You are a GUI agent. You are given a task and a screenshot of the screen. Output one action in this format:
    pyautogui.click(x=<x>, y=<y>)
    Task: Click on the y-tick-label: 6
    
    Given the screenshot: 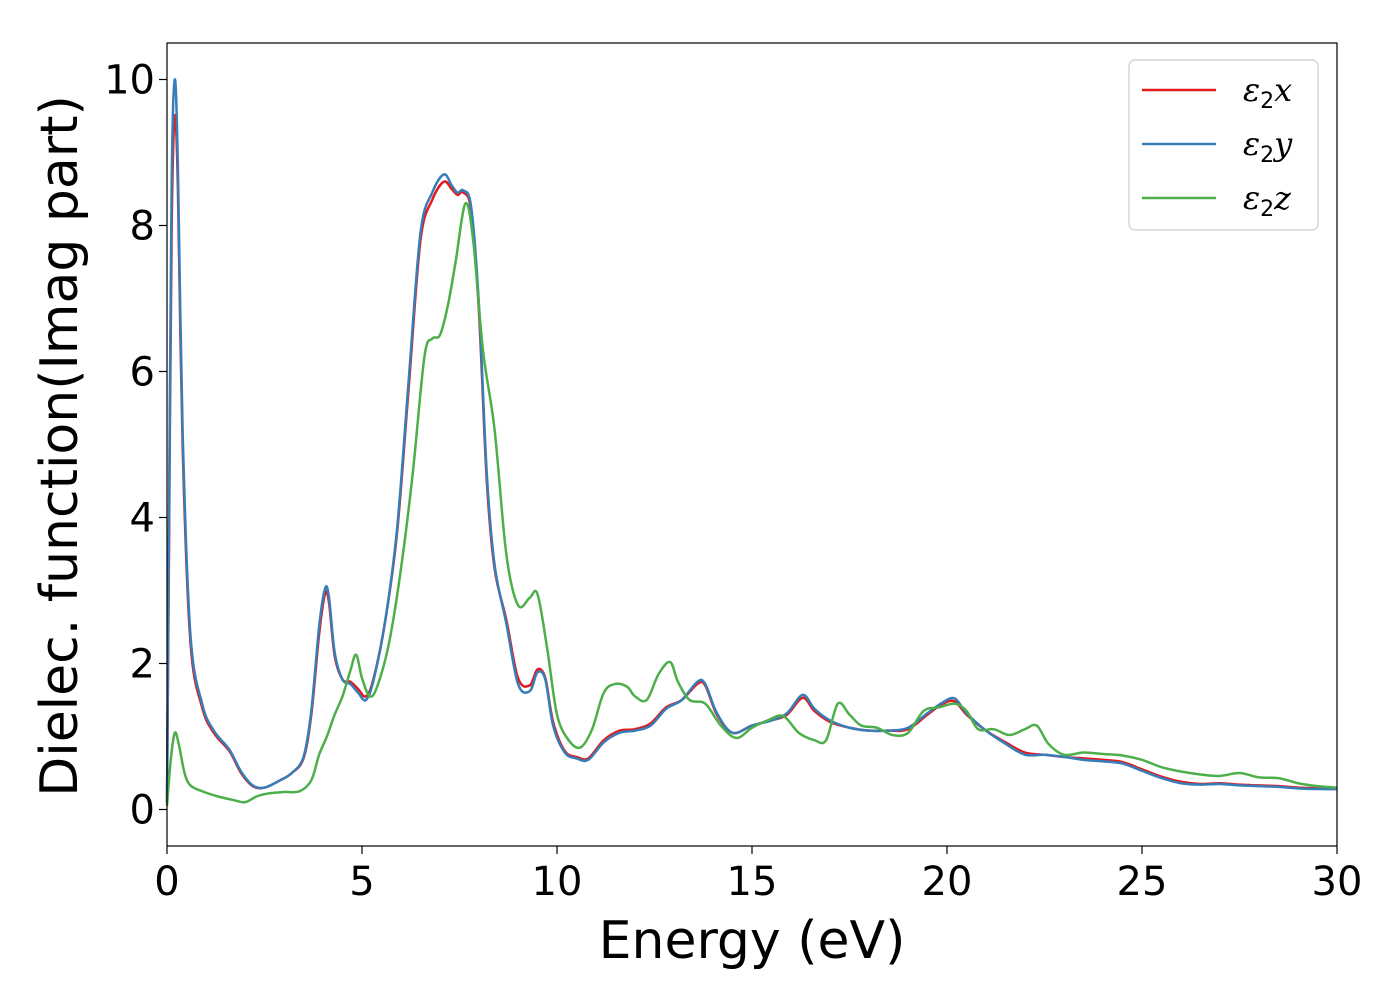 What is the action you would take?
    pyautogui.click(x=142, y=373)
    